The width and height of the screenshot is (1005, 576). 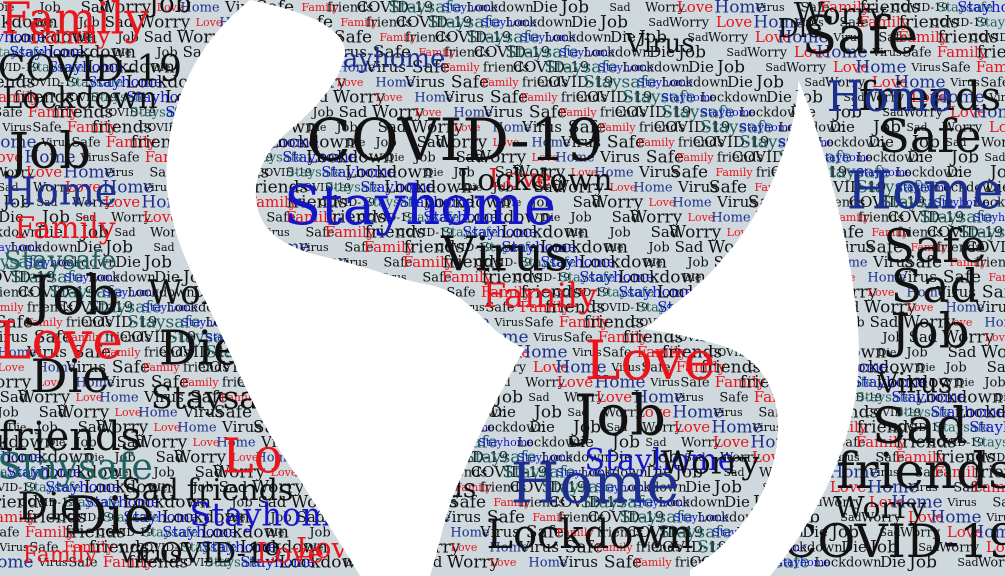 I want to click on cloud-word: Worry, so click(x=880, y=508).